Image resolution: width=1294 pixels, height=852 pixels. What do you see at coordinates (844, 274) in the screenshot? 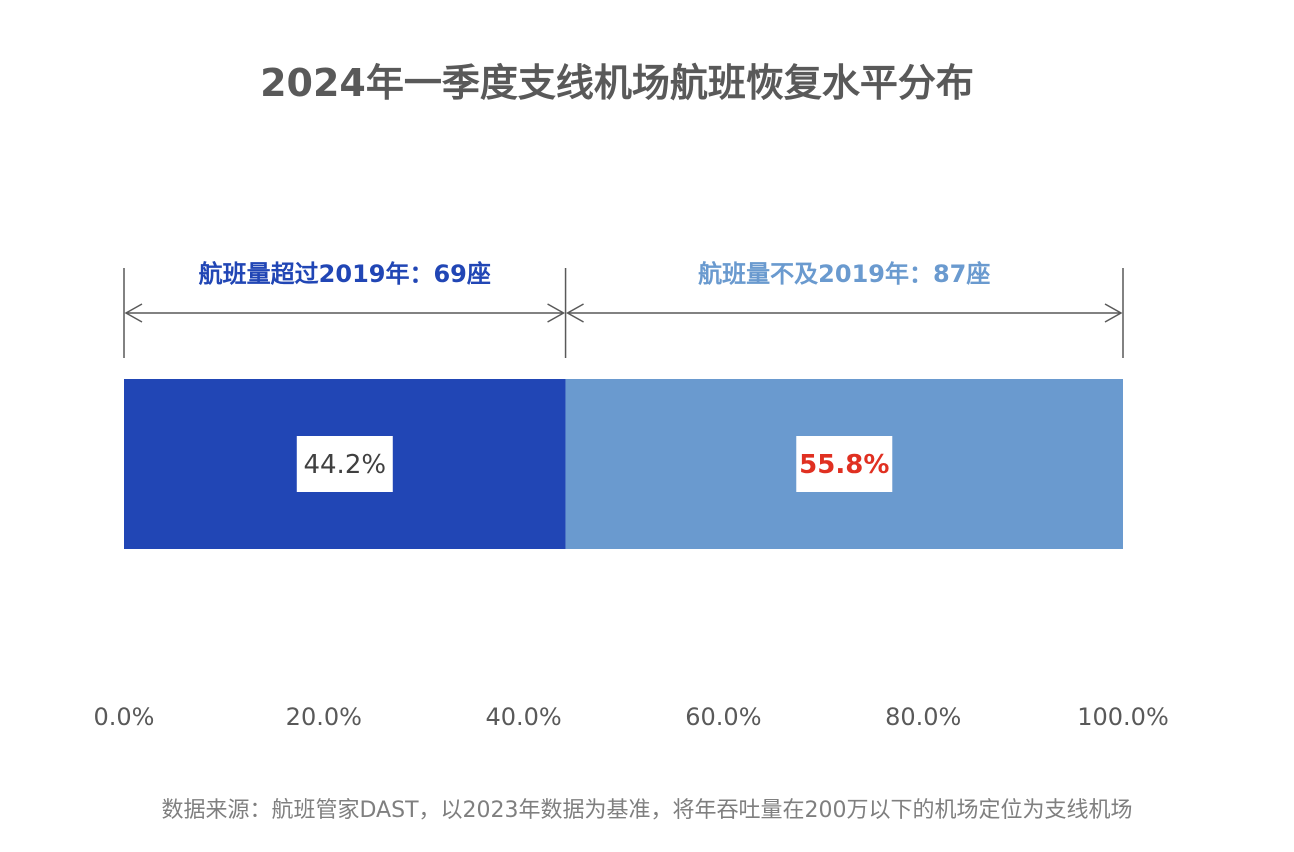
I see `segment-label: 航班量不及2019年：87座` at bounding box center [844, 274].